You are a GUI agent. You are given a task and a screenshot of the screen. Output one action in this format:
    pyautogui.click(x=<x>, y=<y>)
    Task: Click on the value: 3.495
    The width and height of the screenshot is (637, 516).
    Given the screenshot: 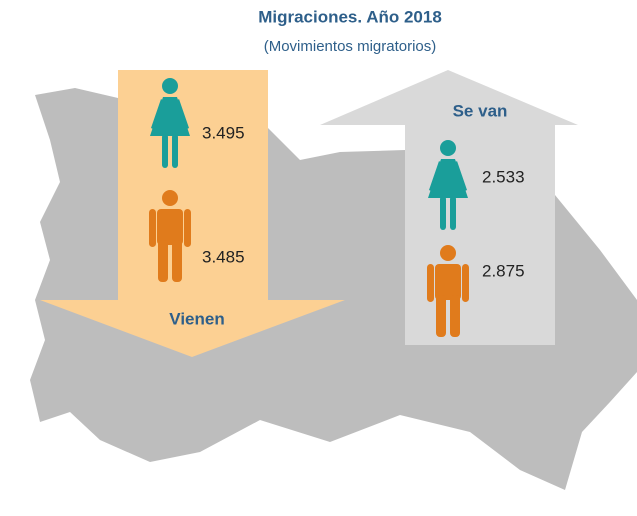 What is the action you would take?
    pyautogui.click(x=223, y=132)
    